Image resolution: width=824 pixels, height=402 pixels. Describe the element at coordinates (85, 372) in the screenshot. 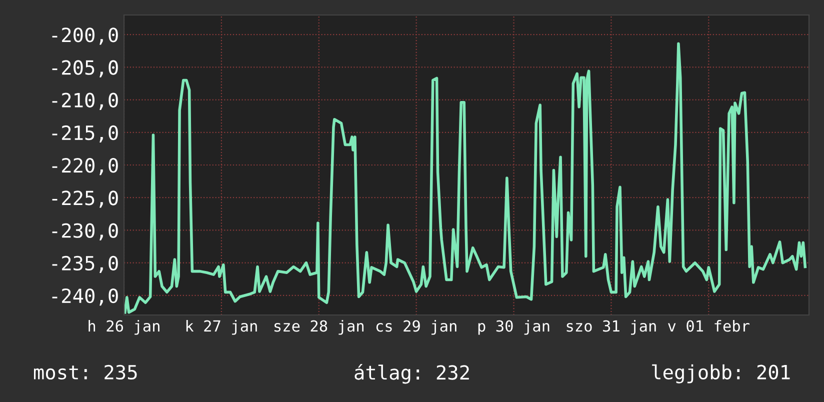

I see `text: most: 235` at that location.